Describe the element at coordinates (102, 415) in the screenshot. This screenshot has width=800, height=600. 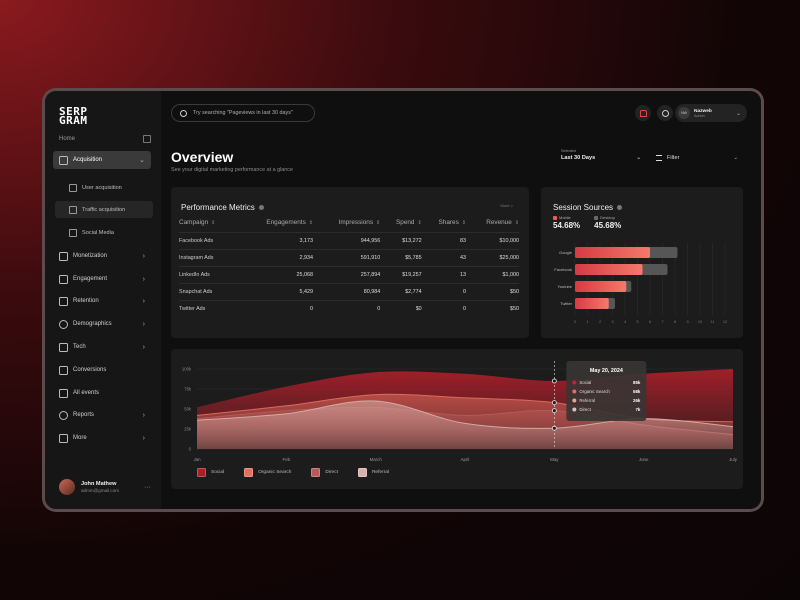
I see `sidebar-item-reports: Reports ›` at that location.